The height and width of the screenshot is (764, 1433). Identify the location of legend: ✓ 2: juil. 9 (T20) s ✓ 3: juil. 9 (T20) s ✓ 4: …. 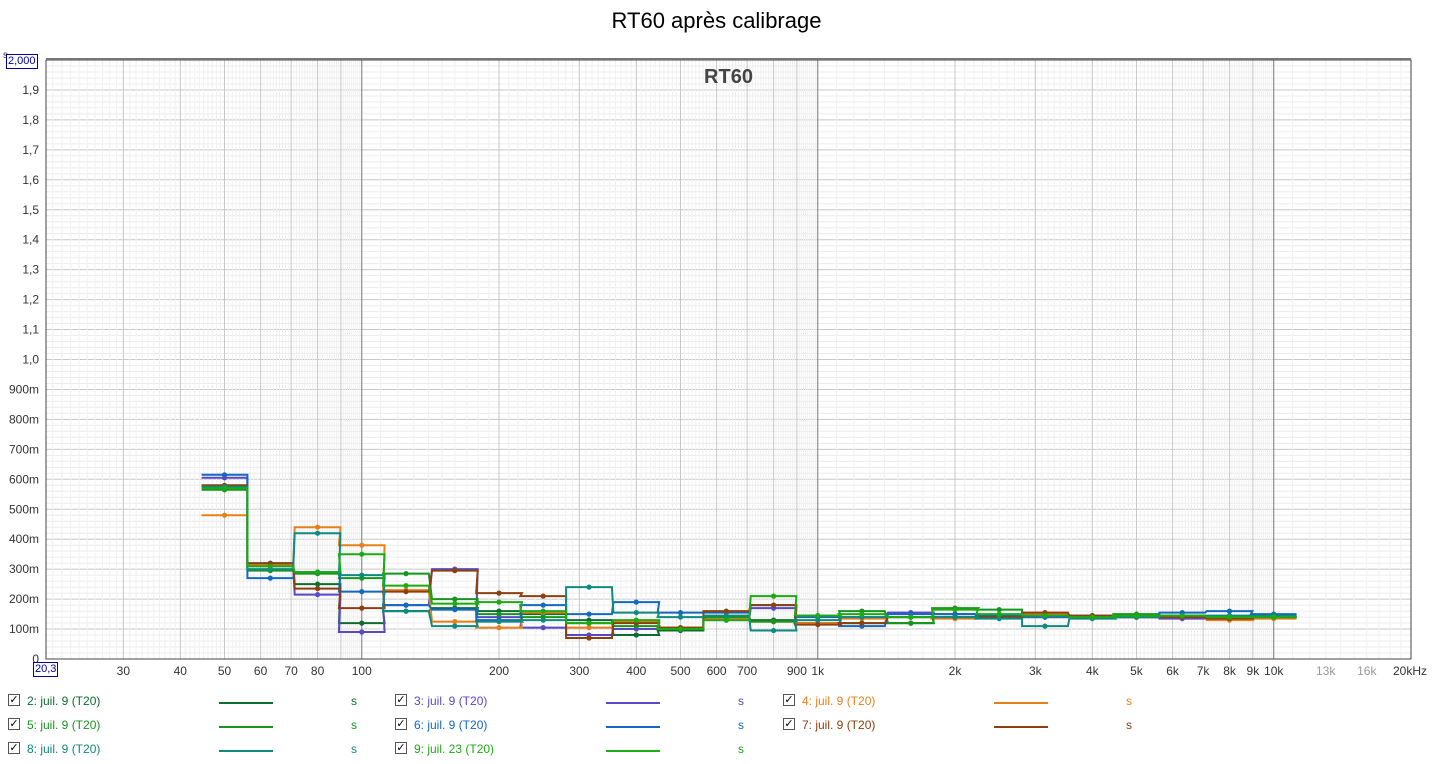
(716, 727).